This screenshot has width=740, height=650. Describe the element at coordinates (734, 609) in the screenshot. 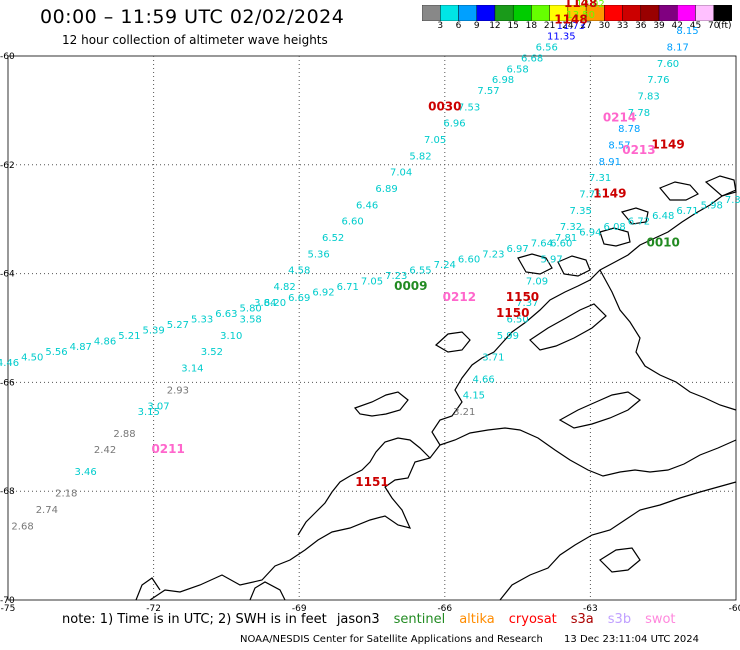

I see `lon-label: -60` at that location.